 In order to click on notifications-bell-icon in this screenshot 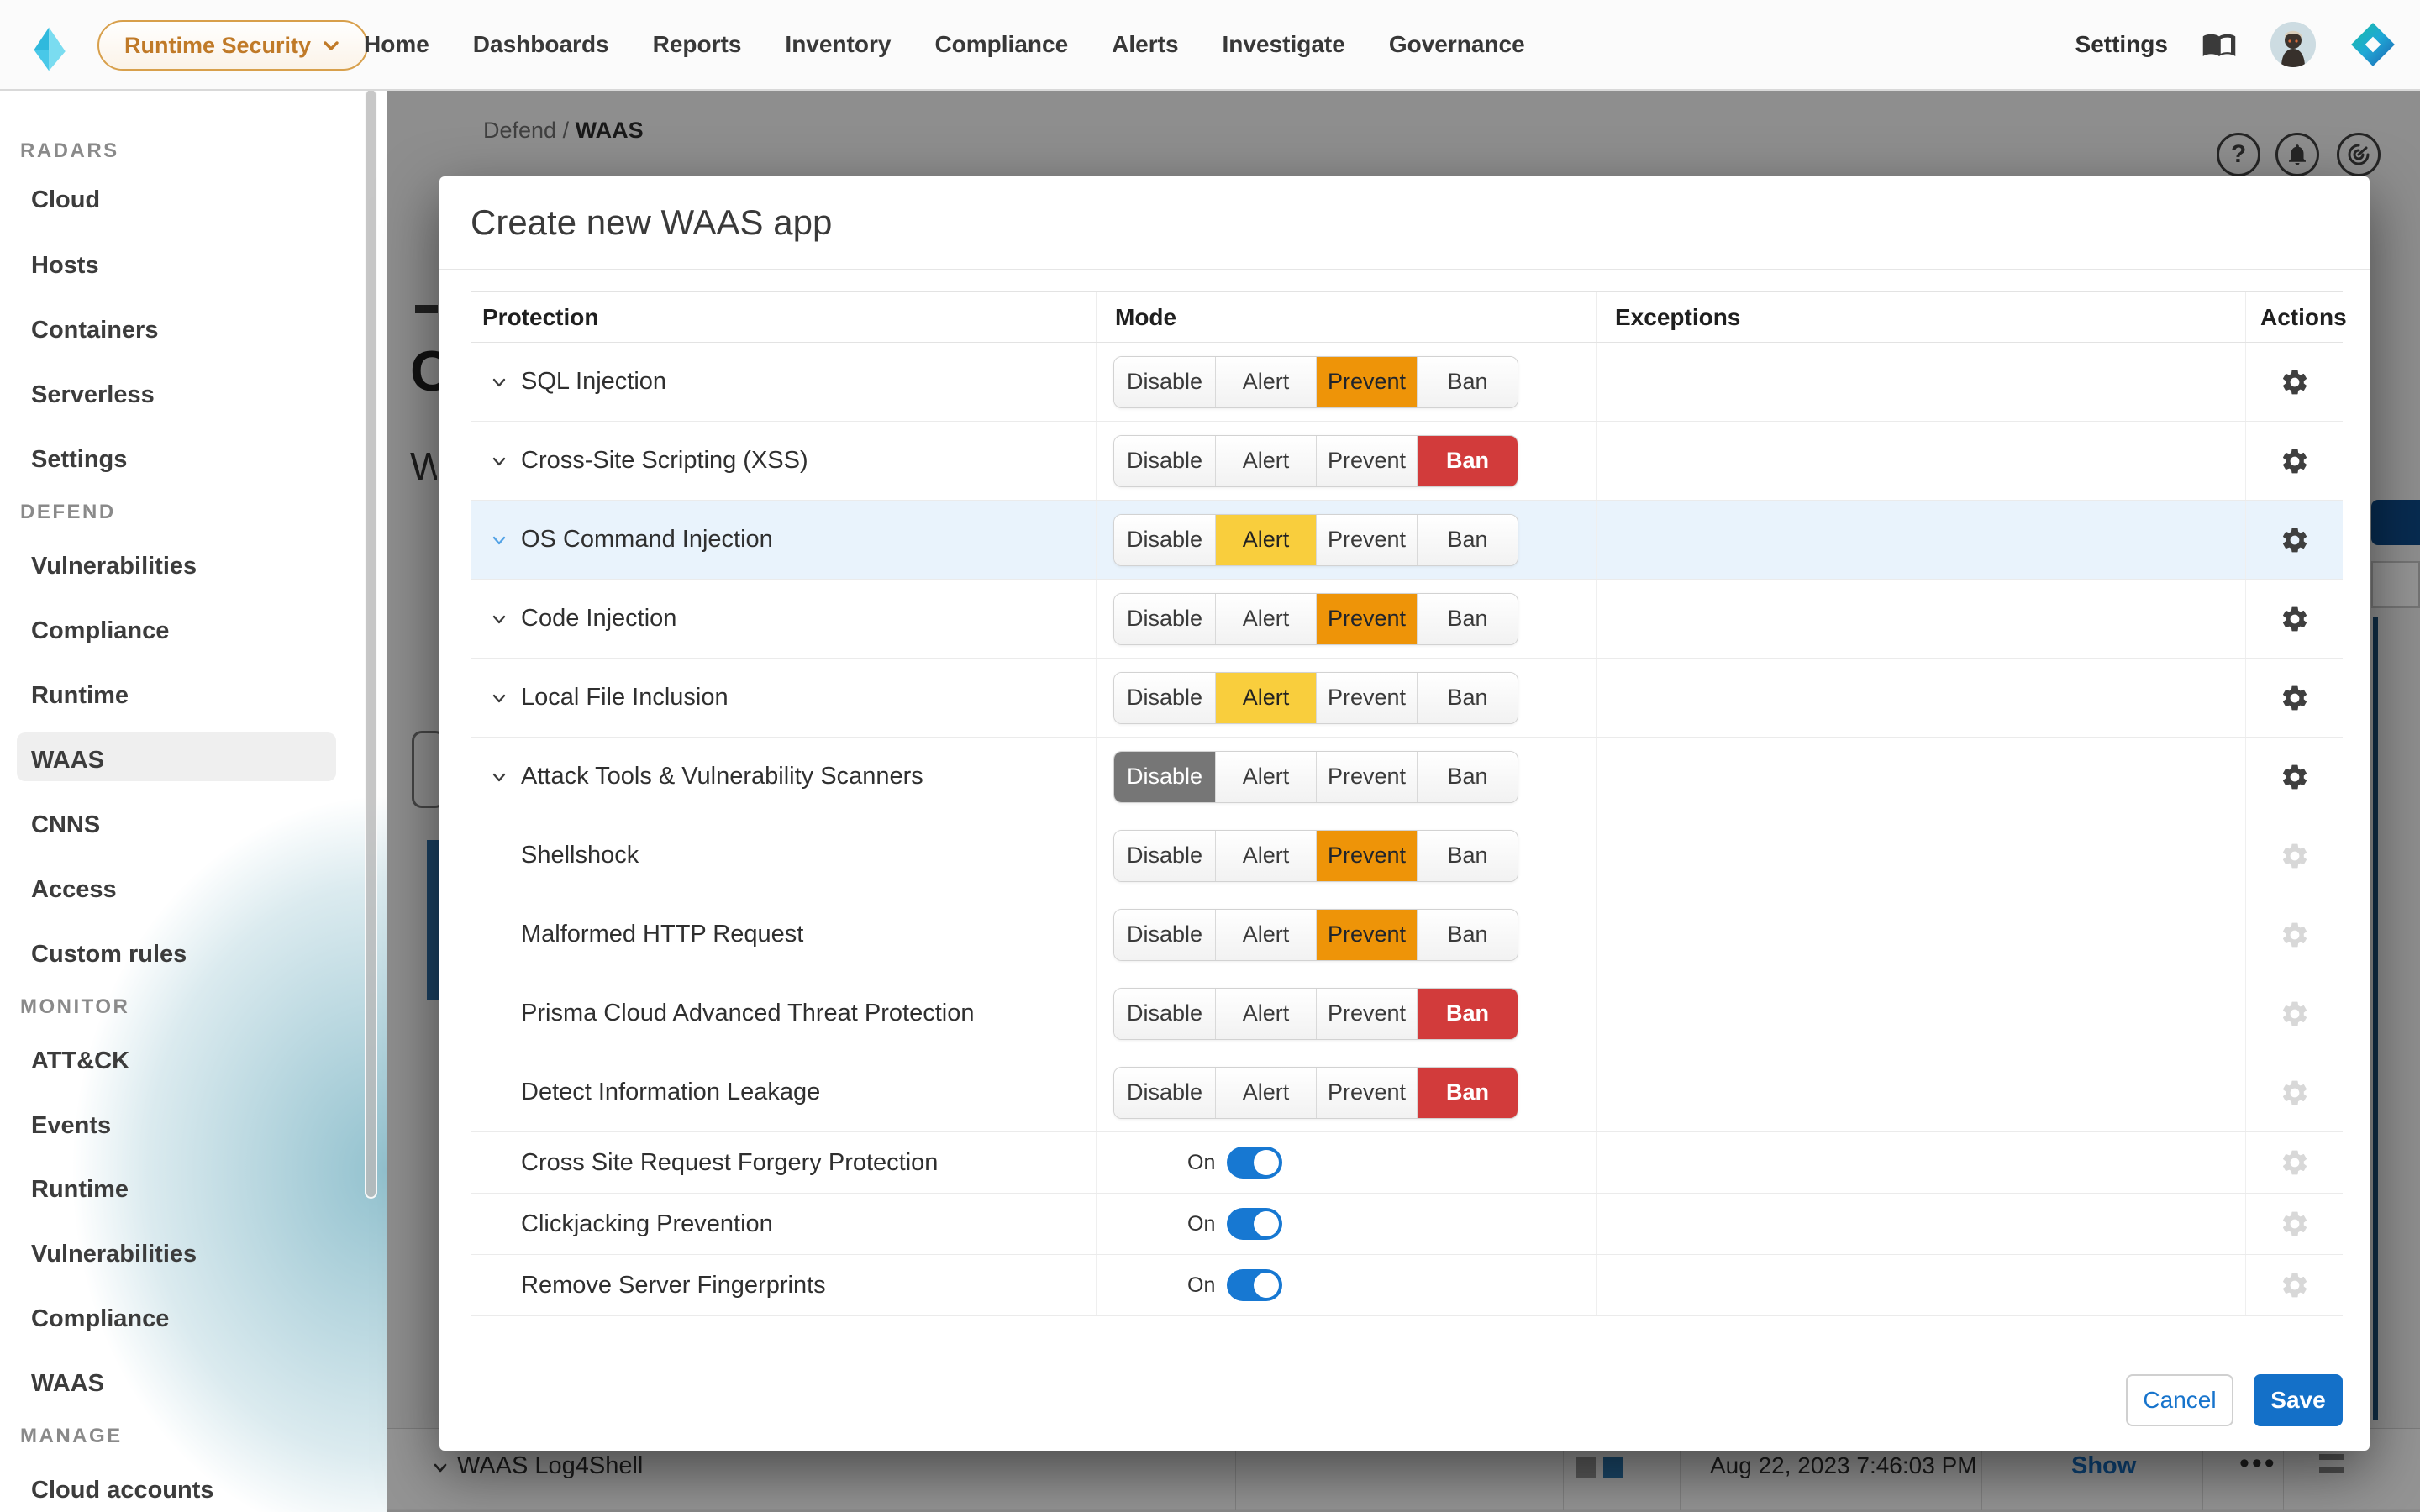, I will do `click(2297, 154)`.